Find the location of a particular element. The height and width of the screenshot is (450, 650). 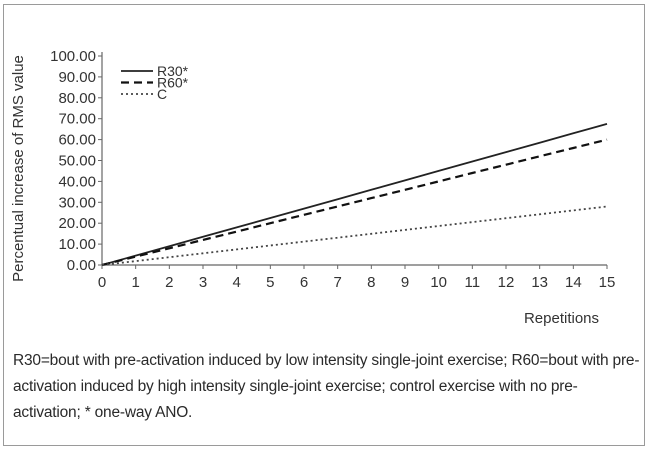

x-tick-label: 9 is located at coordinates (405, 282).